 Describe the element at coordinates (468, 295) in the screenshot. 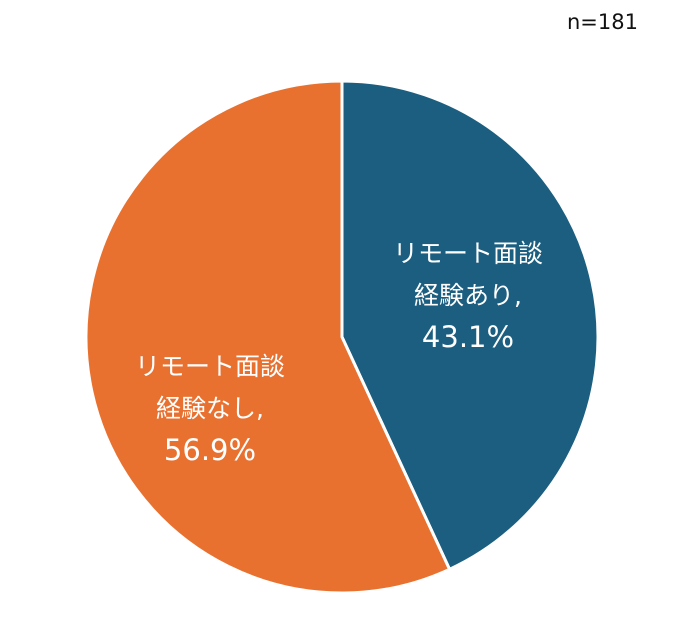

I see `slice-label-line2: 経験あり,` at that location.